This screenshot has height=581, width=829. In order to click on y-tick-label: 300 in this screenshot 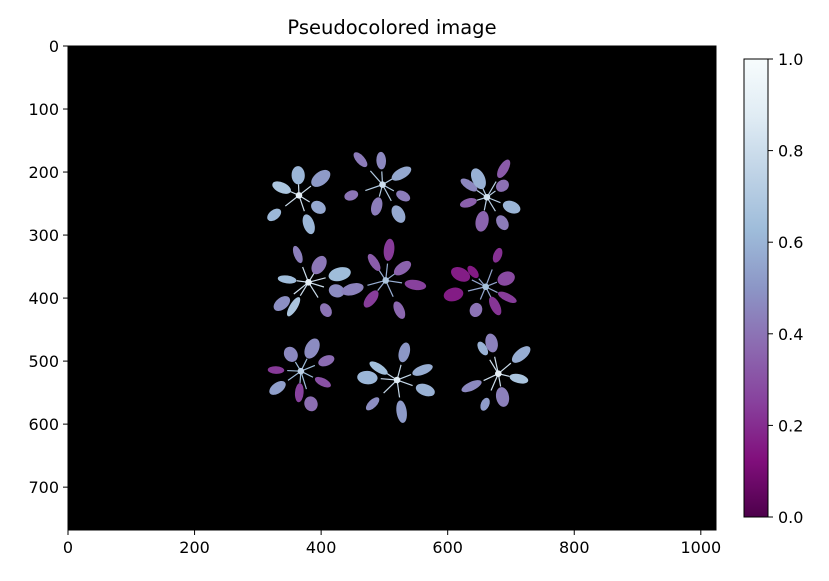, I will do `click(43, 235)`.